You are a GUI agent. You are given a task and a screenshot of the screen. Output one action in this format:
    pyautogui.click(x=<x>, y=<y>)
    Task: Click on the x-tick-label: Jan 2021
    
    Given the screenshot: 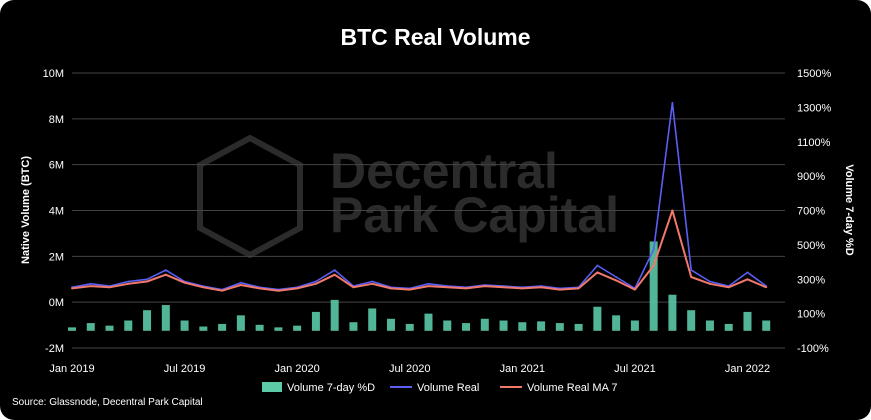 What is the action you would take?
    pyautogui.click(x=522, y=369)
    